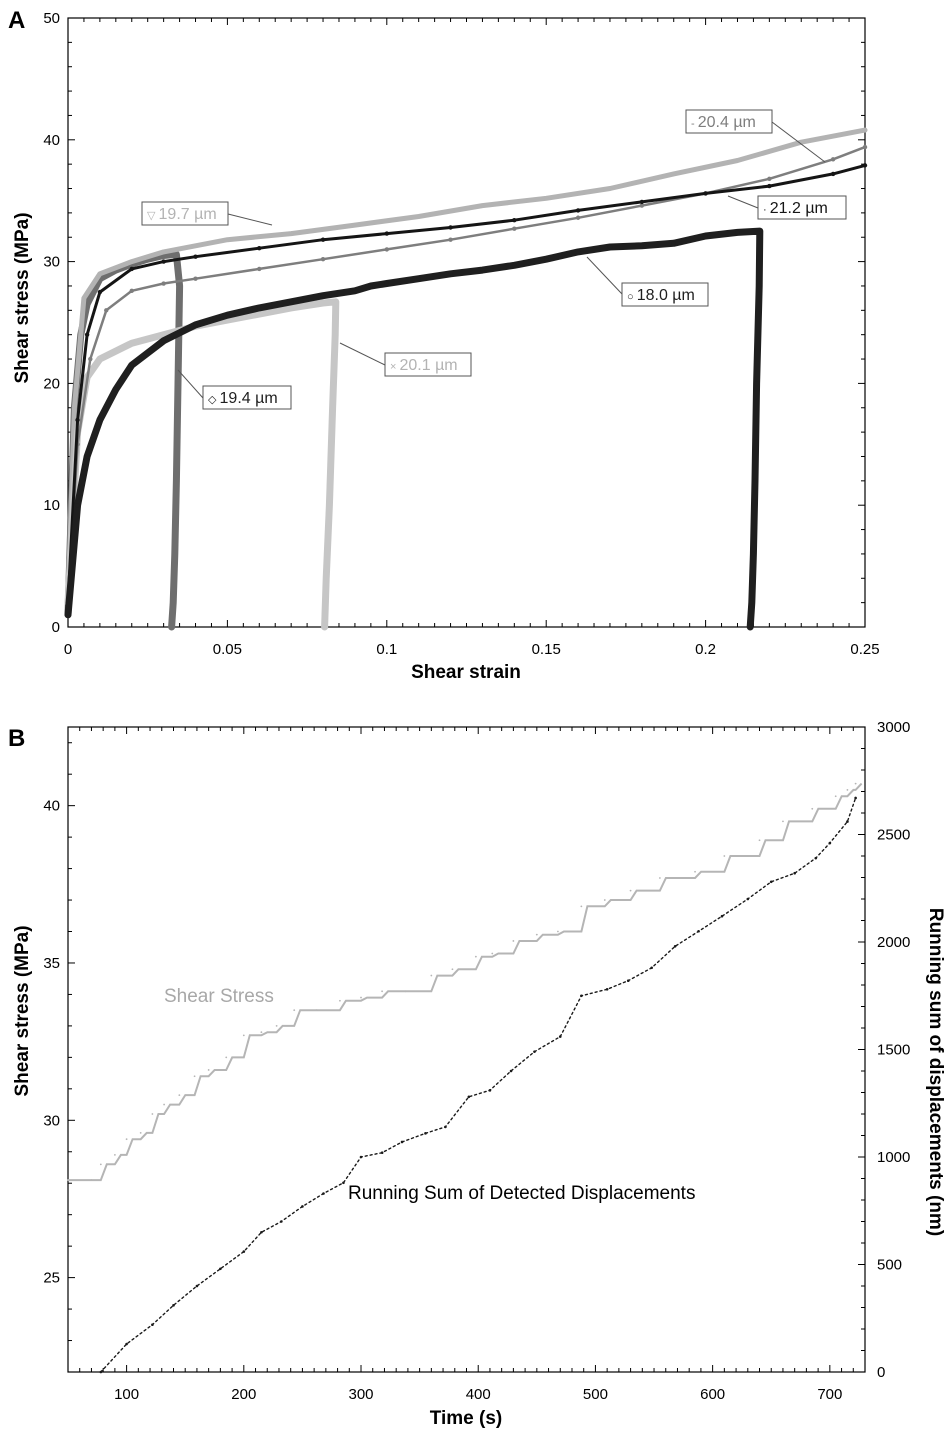 The height and width of the screenshot is (1431, 949). What do you see at coordinates (881, 1372) in the screenshot?
I see `right-y-tick-label: 0` at bounding box center [881, 1372].